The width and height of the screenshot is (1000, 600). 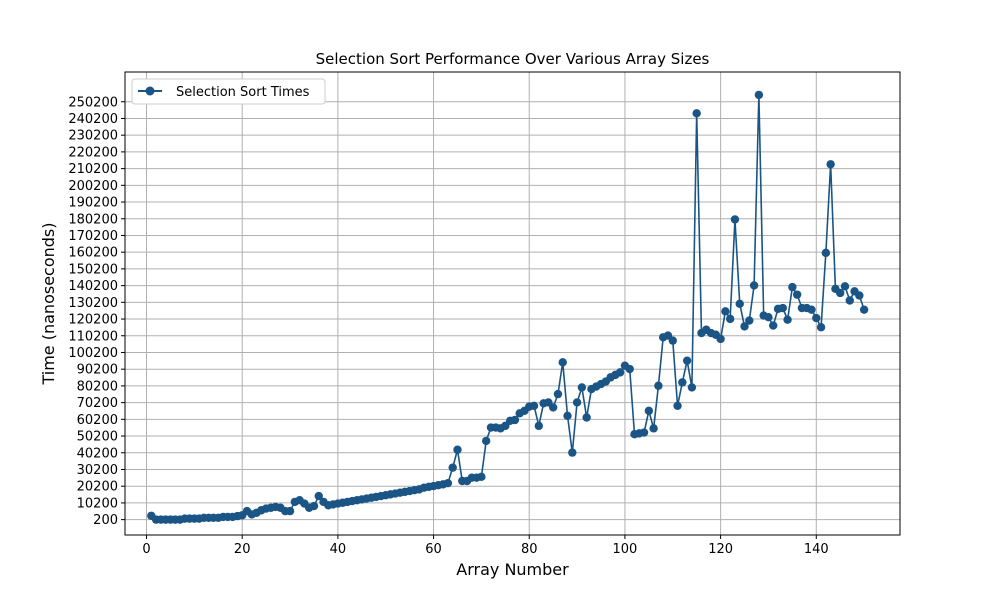 What do you see at coordinates (105, 520) in the screenshot?
I see `y-tick-label: 200` at bounding box center [105, 520].